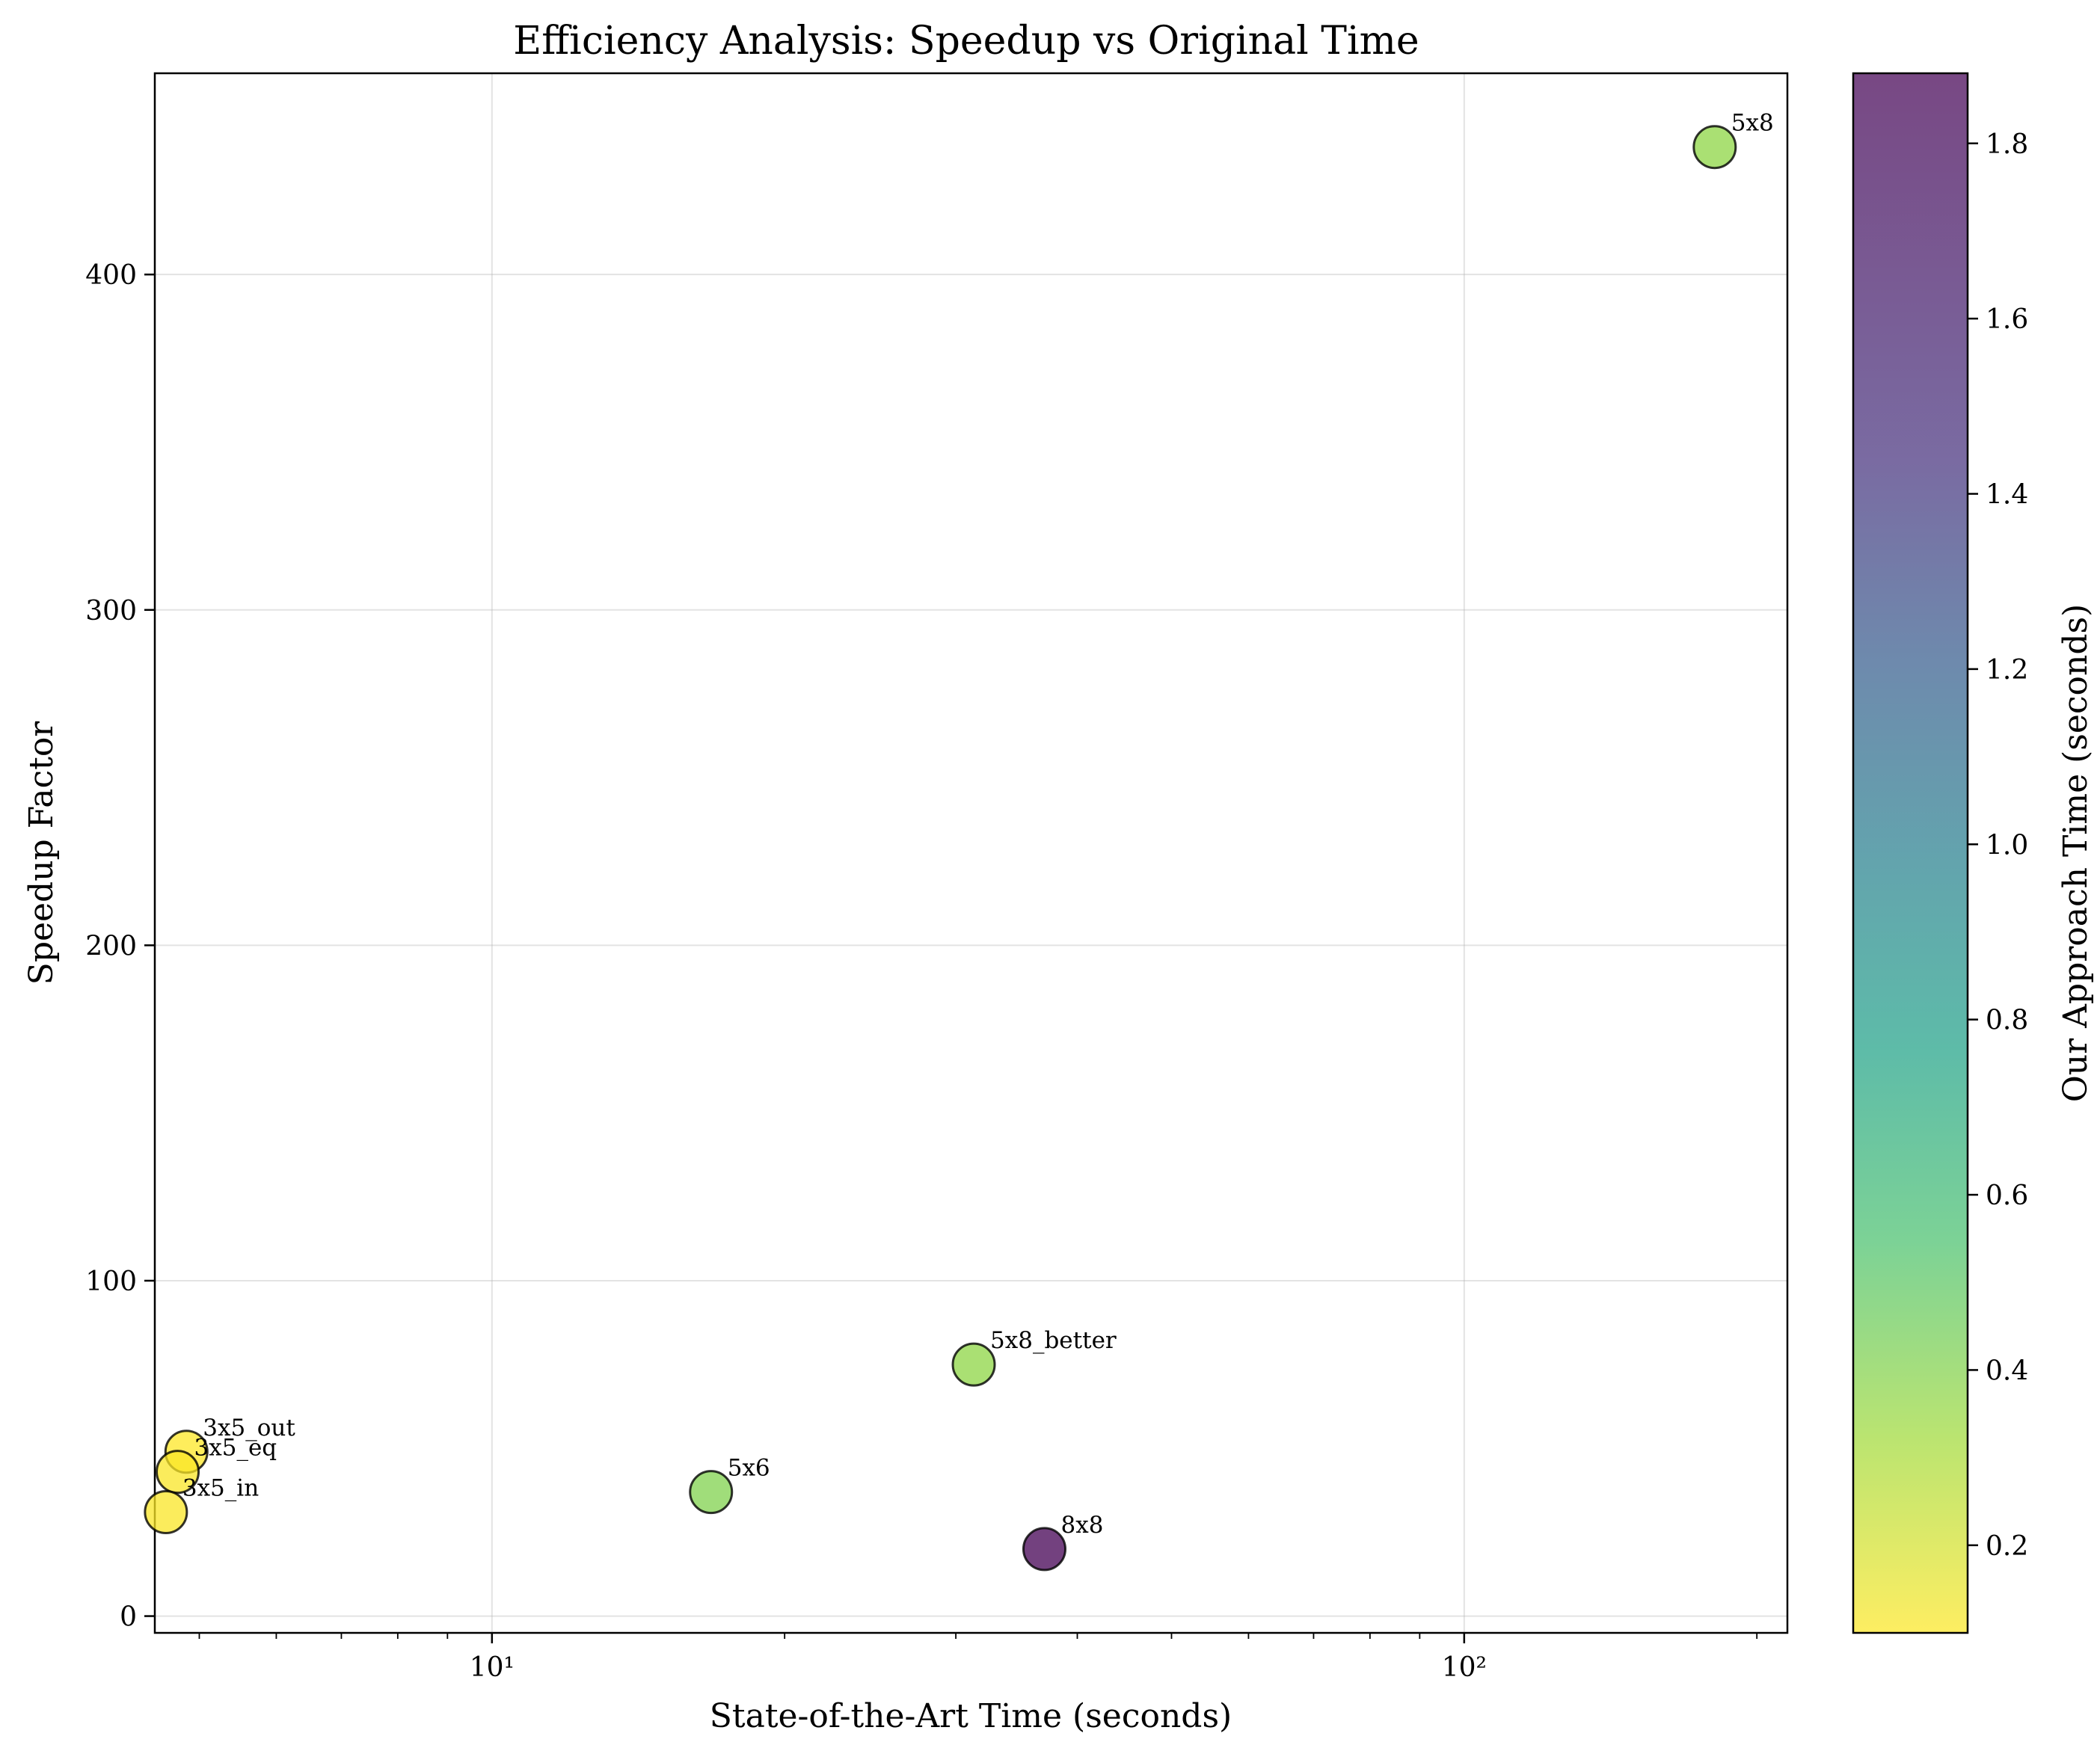 The height and width of the screenshot is (1751, 2100). Describe the element at coordinates (2007, 1370) in the screenshot. I see `colorbar-tick-label: 0.4` at that location.